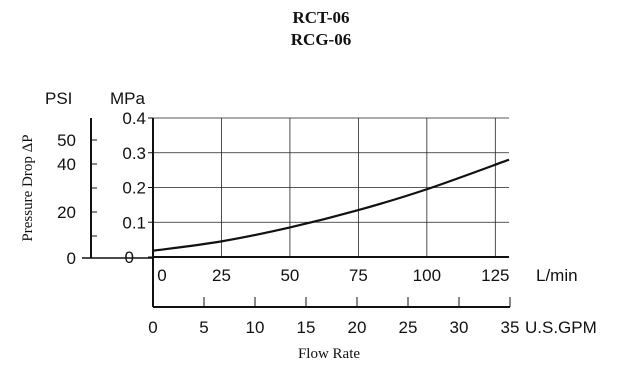  What do you see at coordinates (221, 275) in the screenshot?
I see `lmin-tick-label: 25` at bounding box center [221, 275].